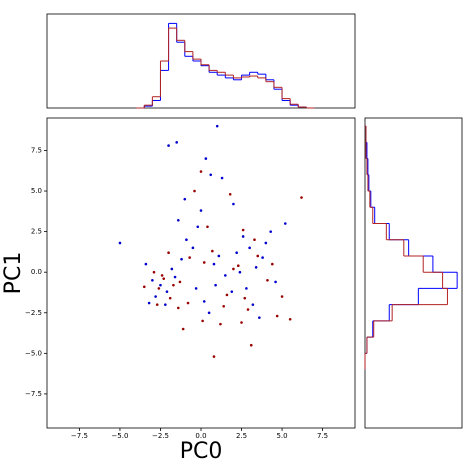 This screenshot has height=474, width=474. I want to click on y-tick-label: 0.0, so click(36, 272).